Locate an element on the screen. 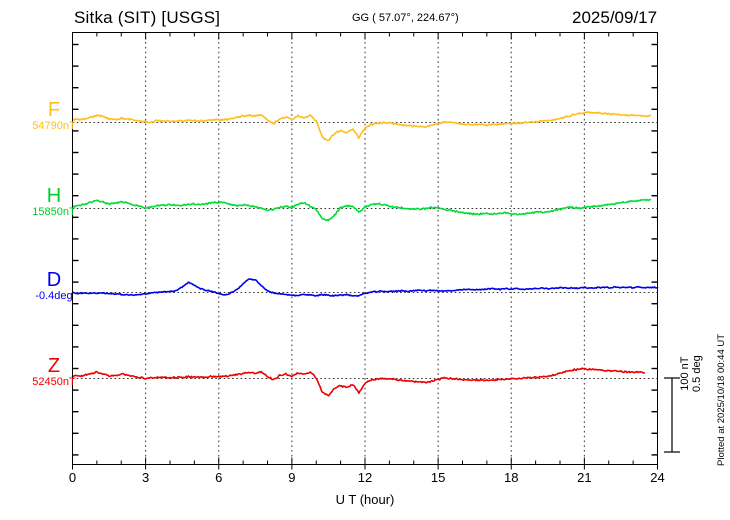  trace-f is located at coordinates (361, 126).